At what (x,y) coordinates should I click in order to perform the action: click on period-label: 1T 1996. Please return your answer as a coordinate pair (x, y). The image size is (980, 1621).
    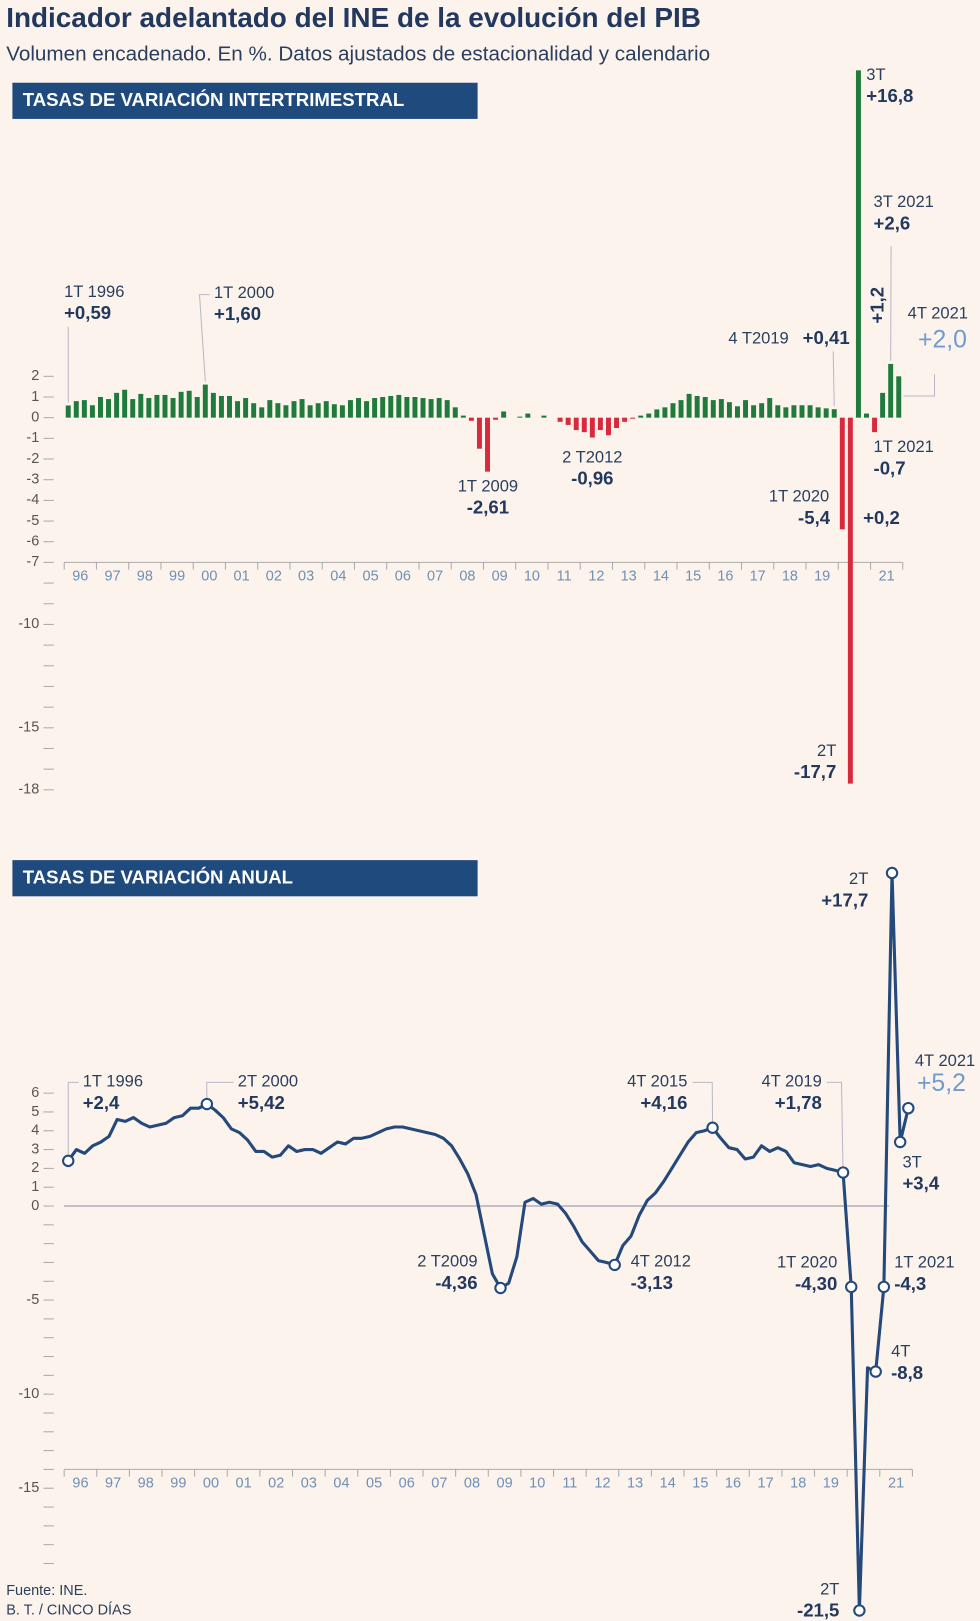
    Looking at the image, I should click on (113, 1081).